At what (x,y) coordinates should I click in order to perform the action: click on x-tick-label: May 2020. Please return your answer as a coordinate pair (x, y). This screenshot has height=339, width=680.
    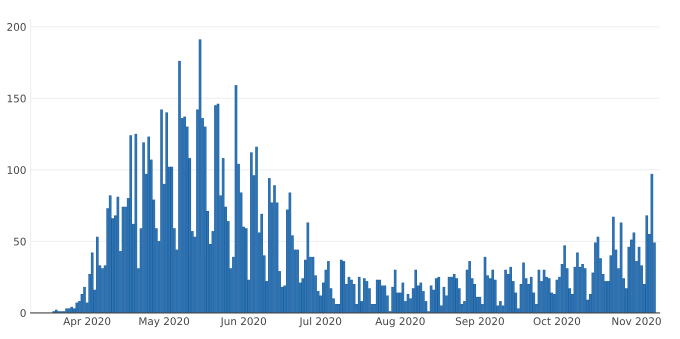
    Looking at the image, I should click on (164, 322).